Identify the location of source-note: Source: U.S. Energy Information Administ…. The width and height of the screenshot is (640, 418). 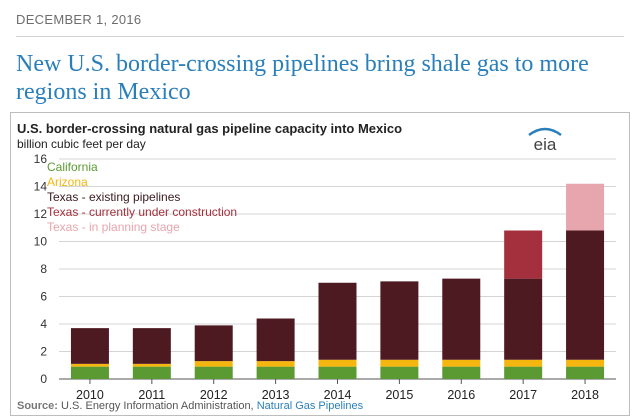
(190, 406).